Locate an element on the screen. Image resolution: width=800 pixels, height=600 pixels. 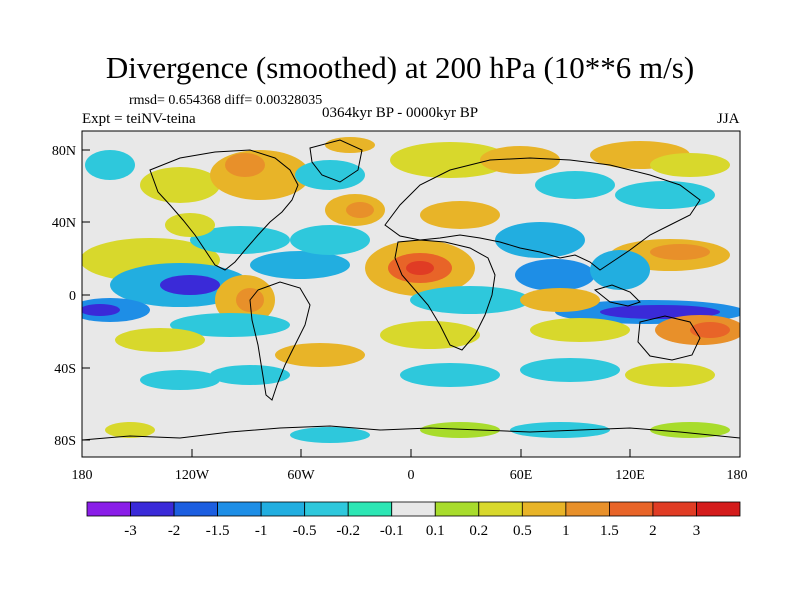
y-tick-label: 80S is located at coordinates (65, 441).